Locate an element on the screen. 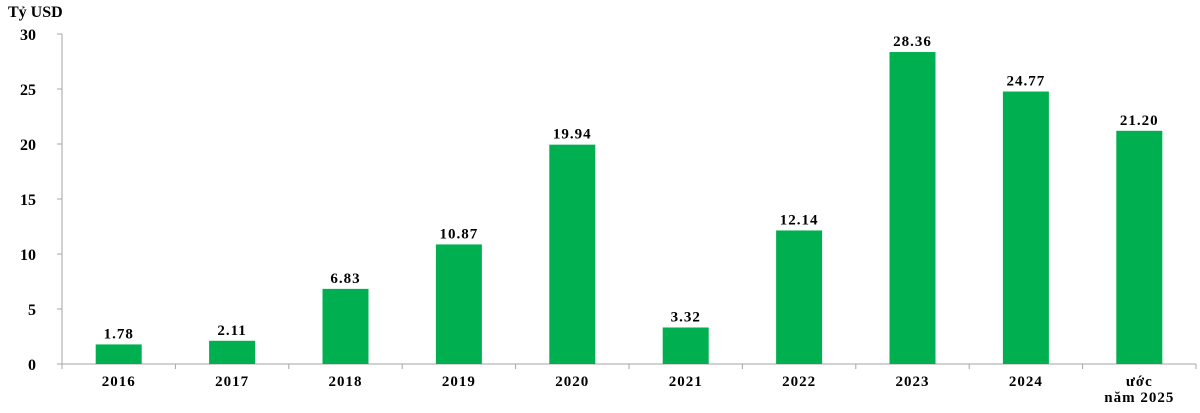 This screenshot has height=413, width=1200. data-label: 6.83 is located at coordinates (345, 279).